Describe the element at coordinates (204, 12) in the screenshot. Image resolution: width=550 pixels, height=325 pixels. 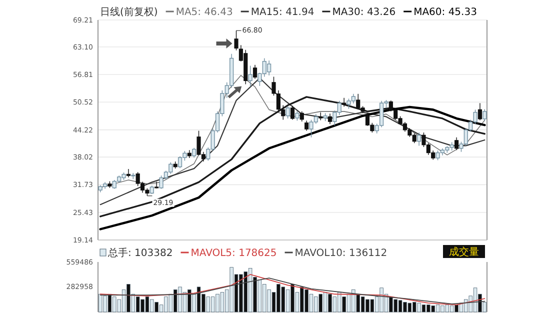
I see `legend-label: MA5: 46.43` at that location.